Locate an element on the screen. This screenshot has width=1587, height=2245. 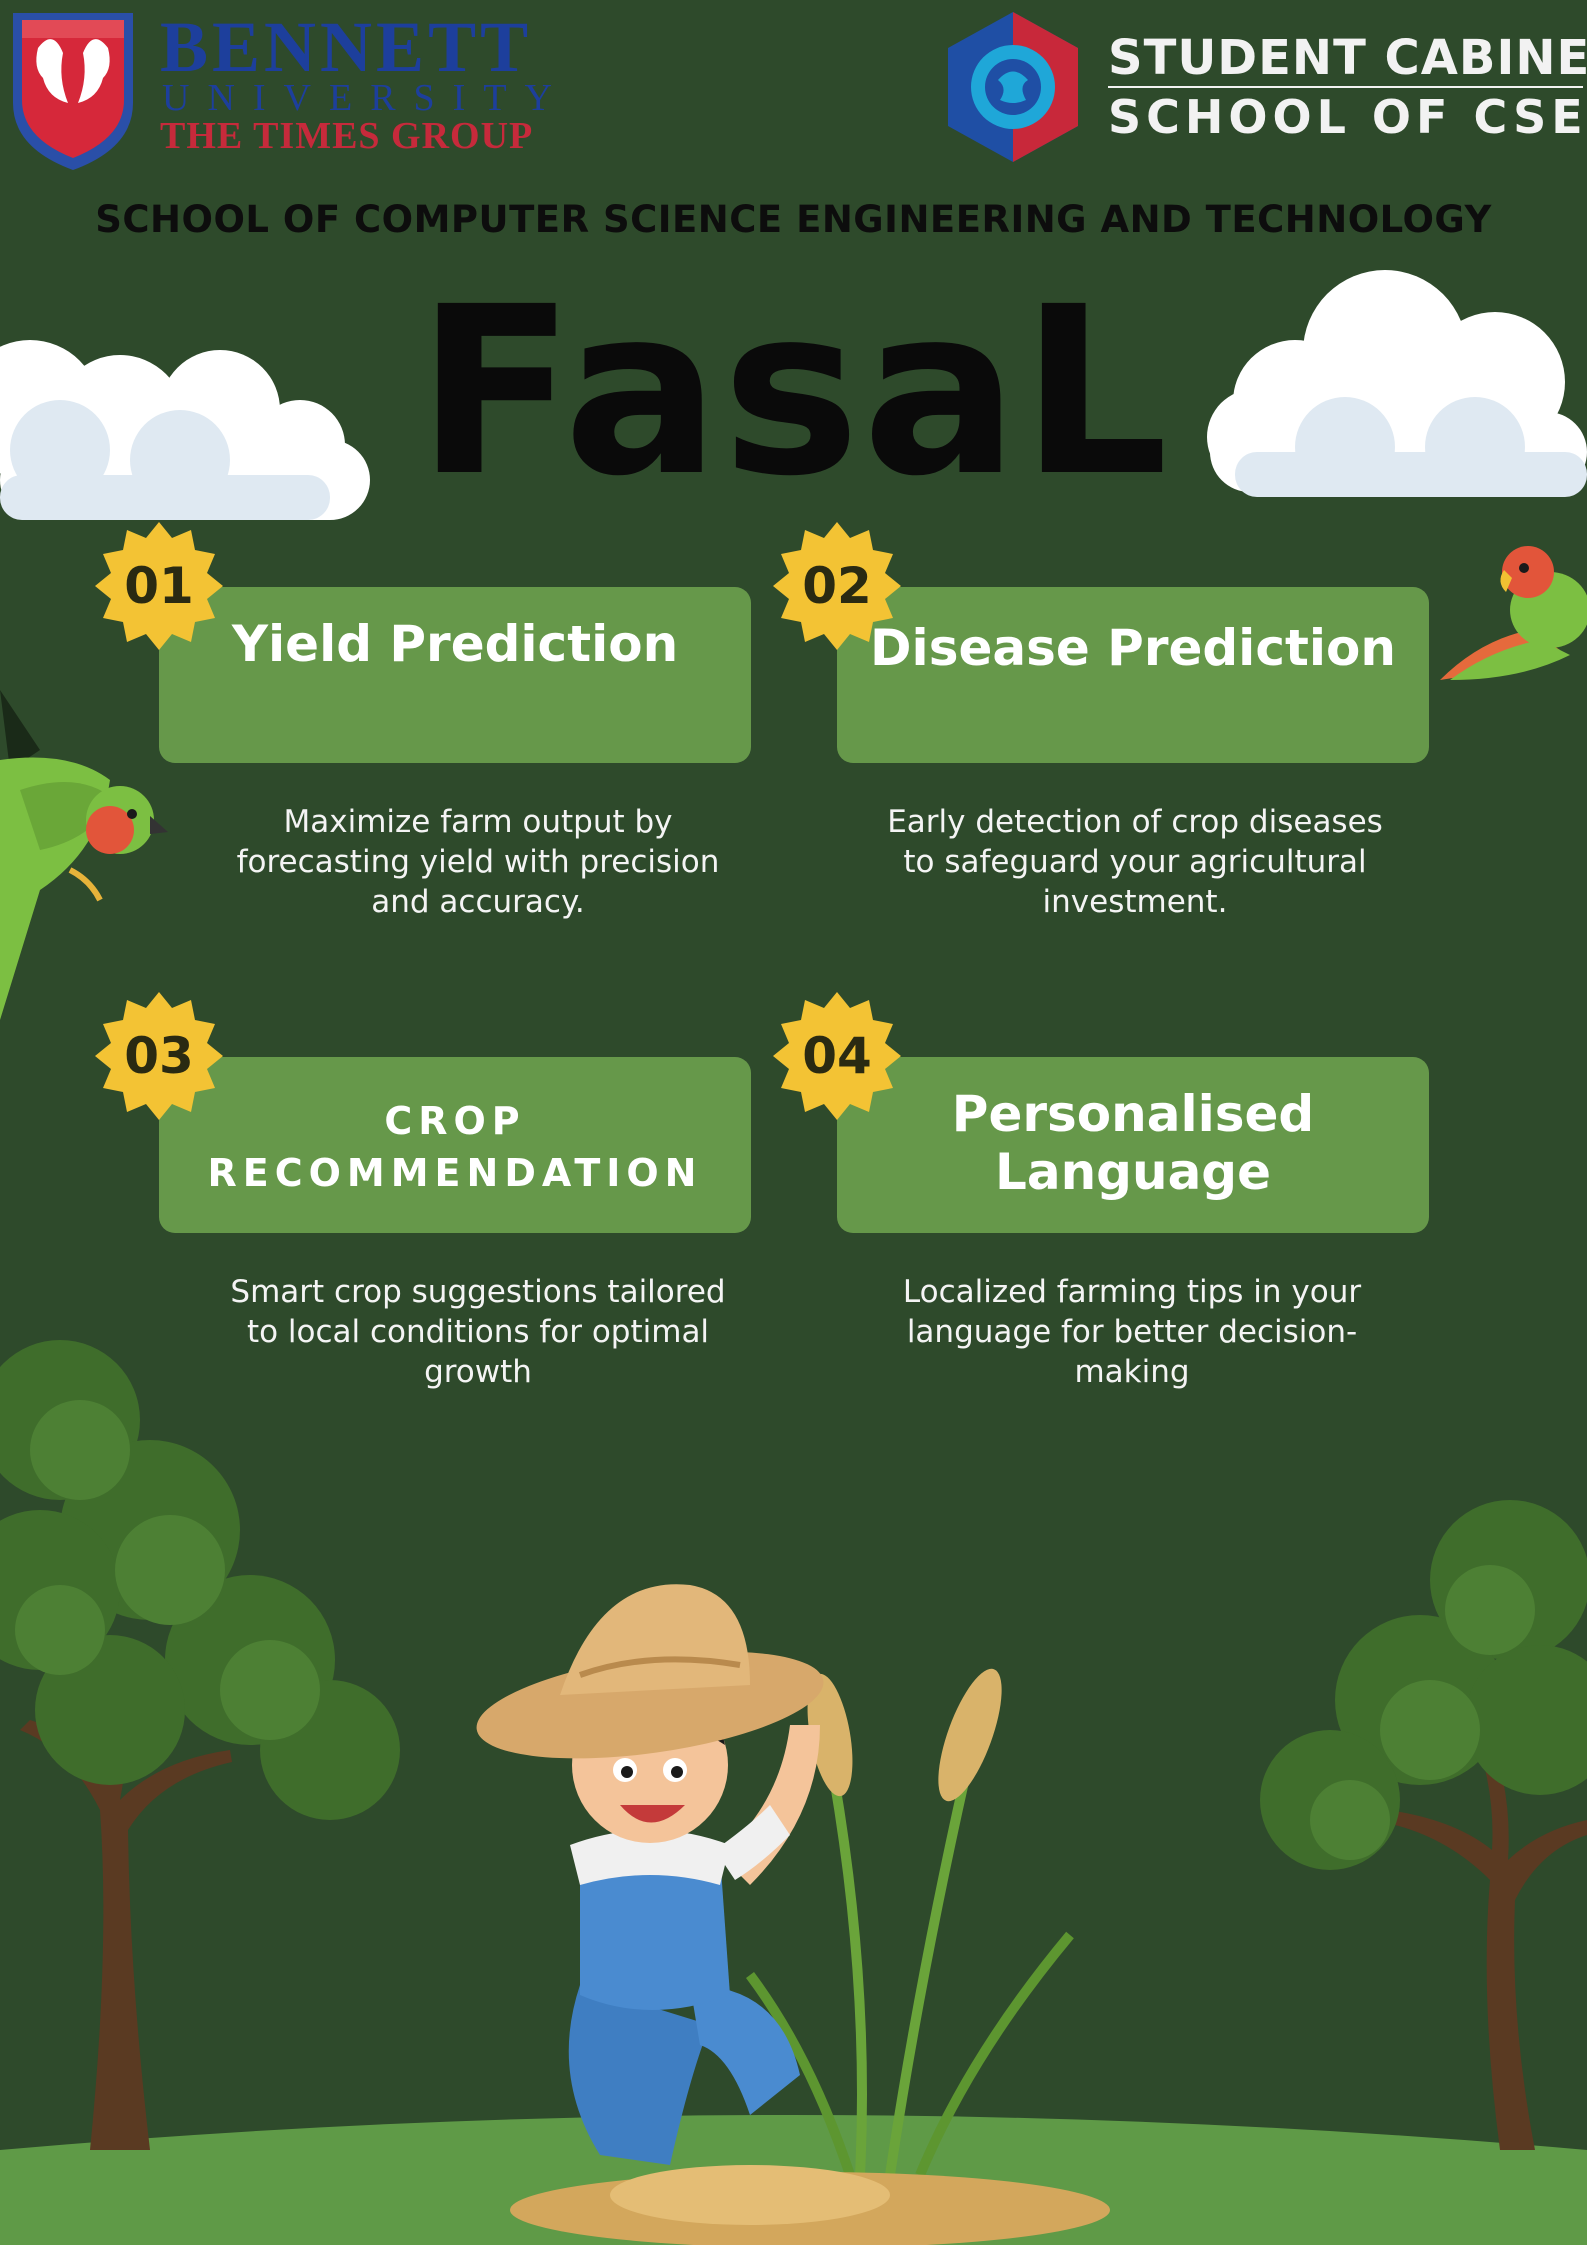
student-cabinet-wordmark: STUDENT CABINET SCHOOL OF CSET is located at coordinates (1347, 87).